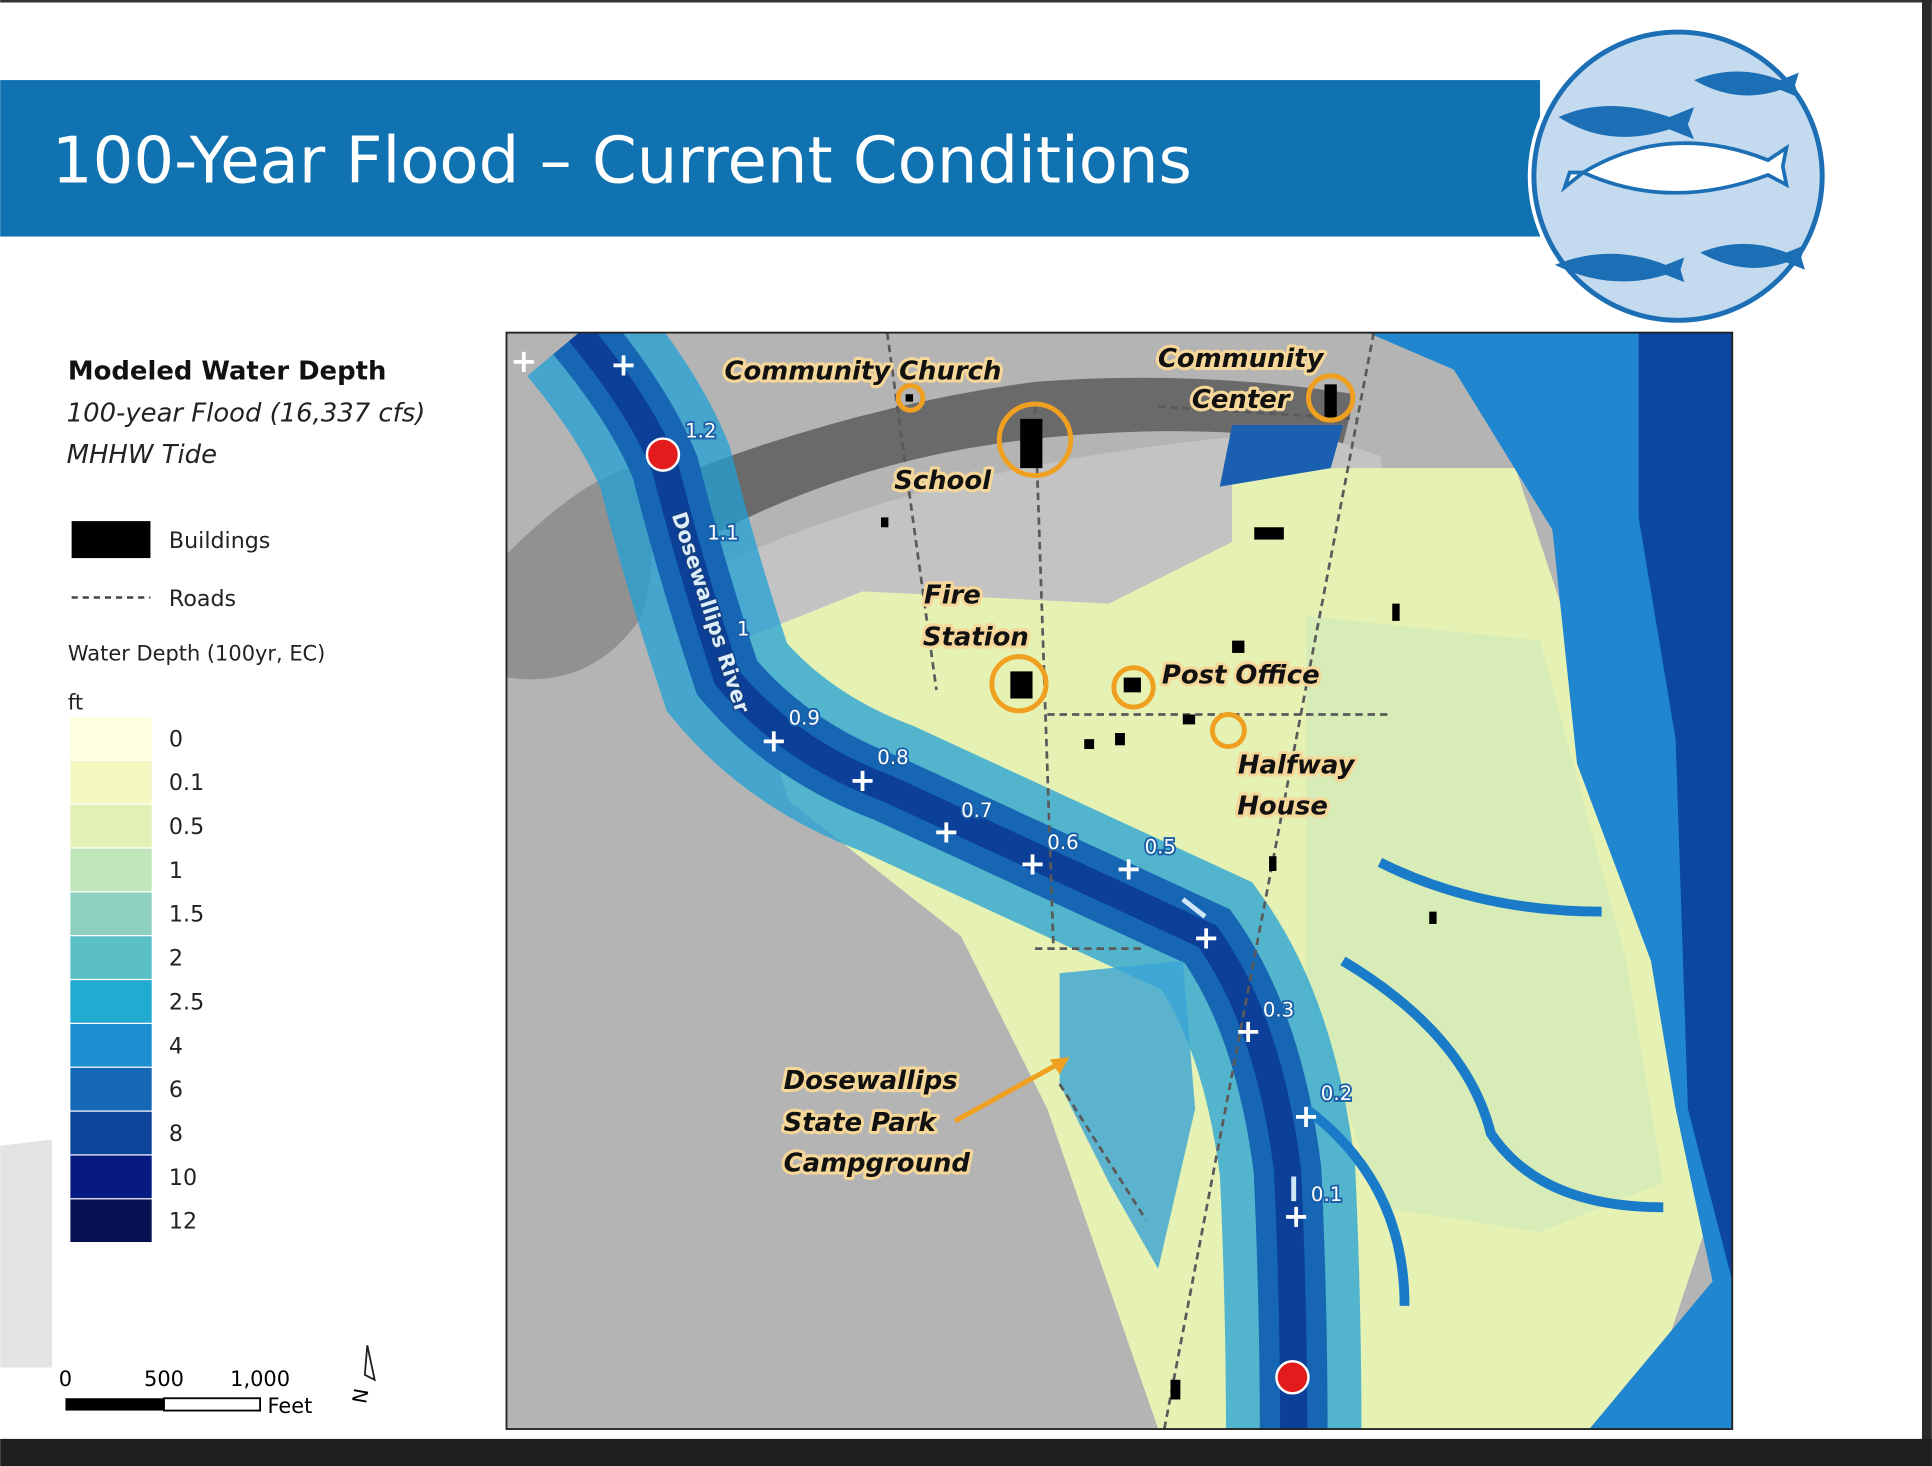 The width and height of the screenshot is (1932, 1466). I want to click on depth-title: Water Depth (100yr, EC), so click(196, 653).